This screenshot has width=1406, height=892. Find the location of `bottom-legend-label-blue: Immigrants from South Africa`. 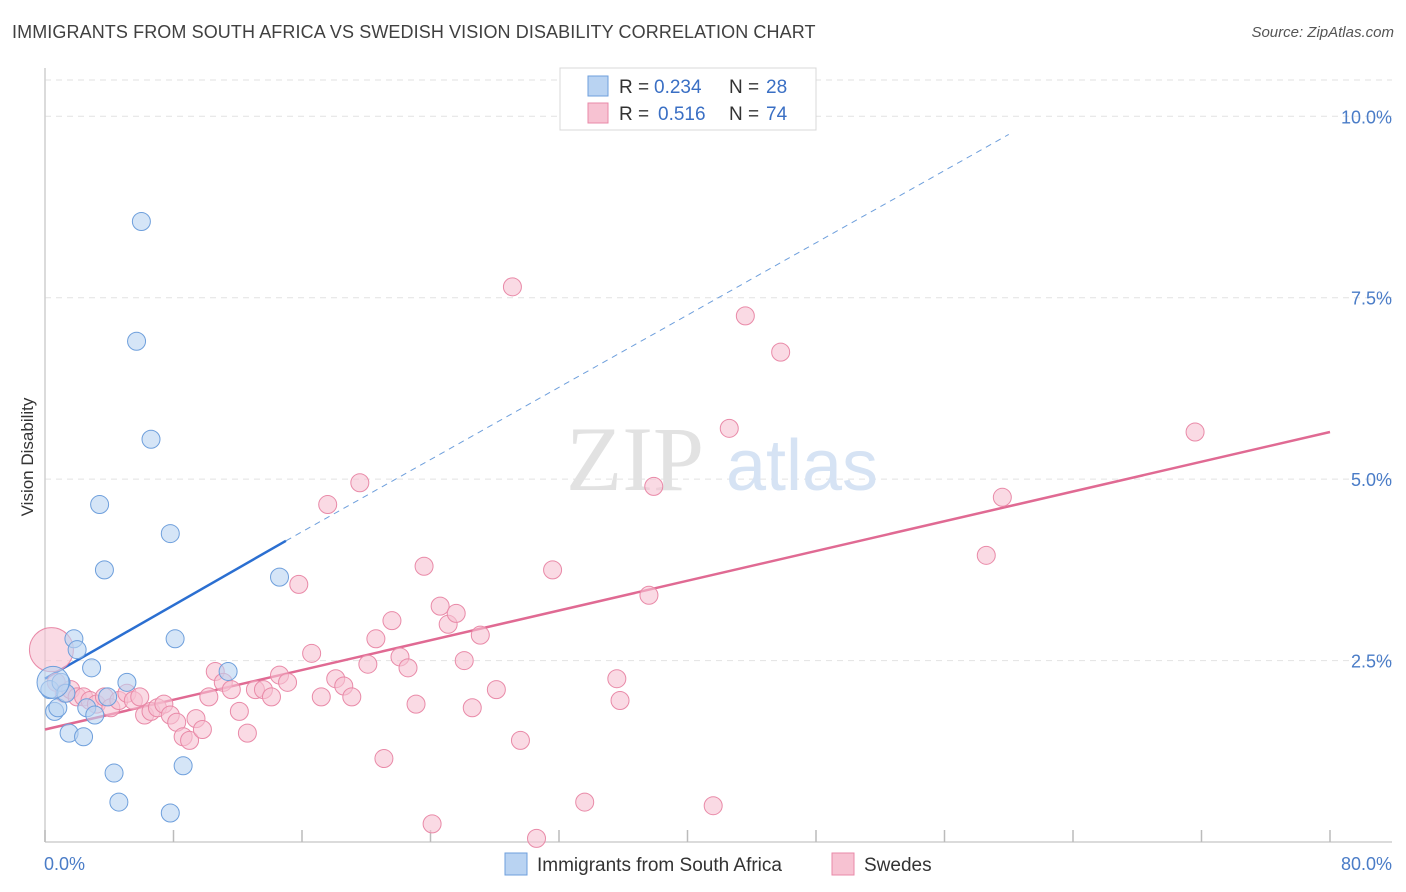

bottom-legend-label-blue: Immigrants from South Africa is located at coordinates (659, 865).